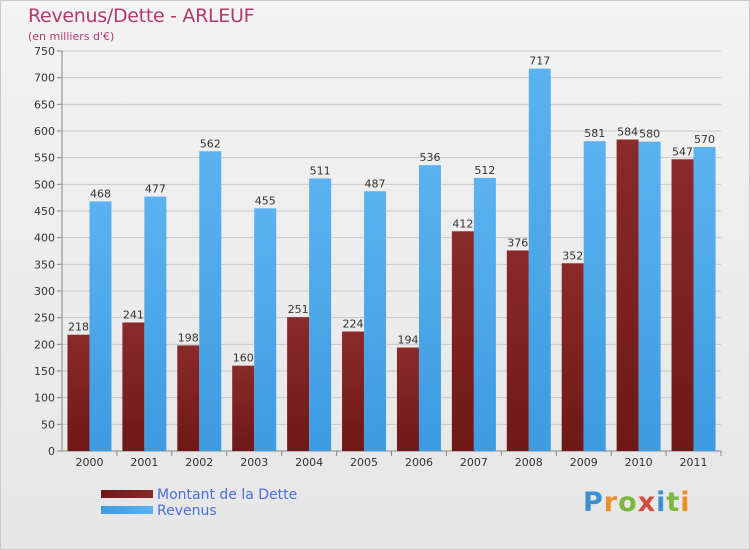 The height and width of the screenshot is (550, 750). What do you see at coordinates (243, 358) in the screenshot?
I see `data-label-debt: 160` at bounding box center [243, 358].